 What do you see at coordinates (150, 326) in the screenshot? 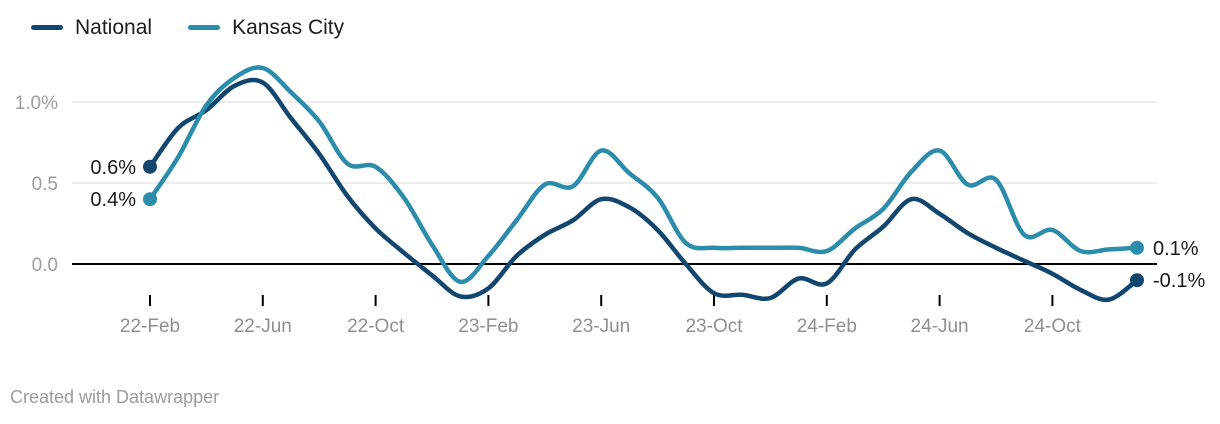
I see `x-axis-tick-label: 22-Feb` at bounding box center [150, 326].